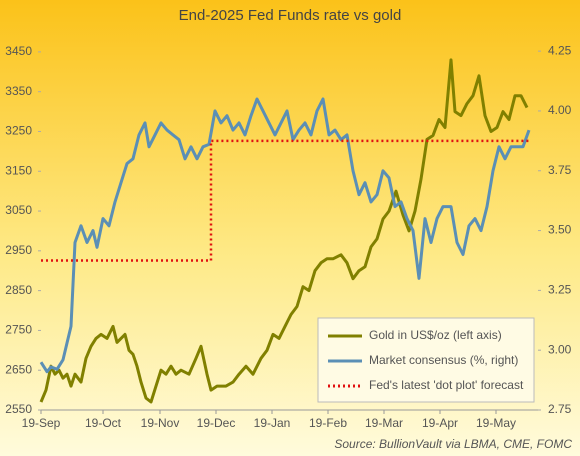 This screenshot has height=456, width=580. What do you see at coordinates (18, 290) in the screenshot?
I see `y-tick-label: 2850` at bounding box center [18, 290].